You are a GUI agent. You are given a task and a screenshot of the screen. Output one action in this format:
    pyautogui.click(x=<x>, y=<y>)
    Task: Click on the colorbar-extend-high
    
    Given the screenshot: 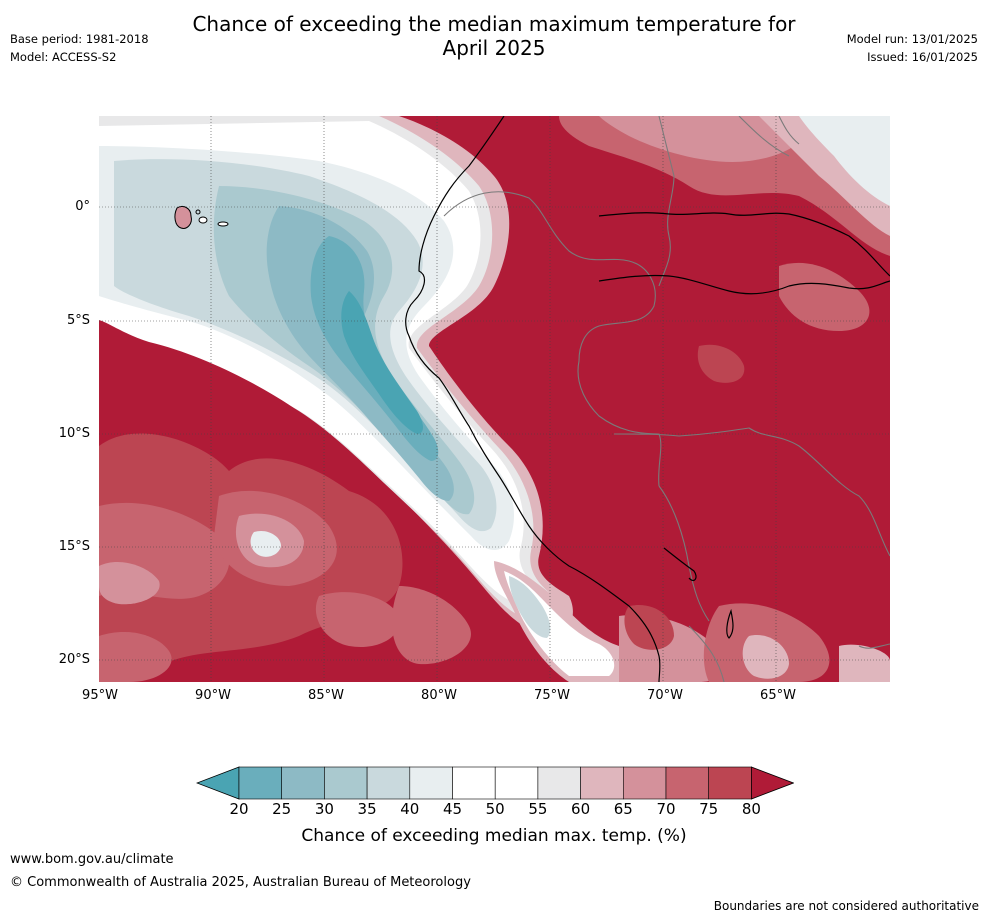 What is the action you would take?
    pyautogui.click(x=772, y=783)
    